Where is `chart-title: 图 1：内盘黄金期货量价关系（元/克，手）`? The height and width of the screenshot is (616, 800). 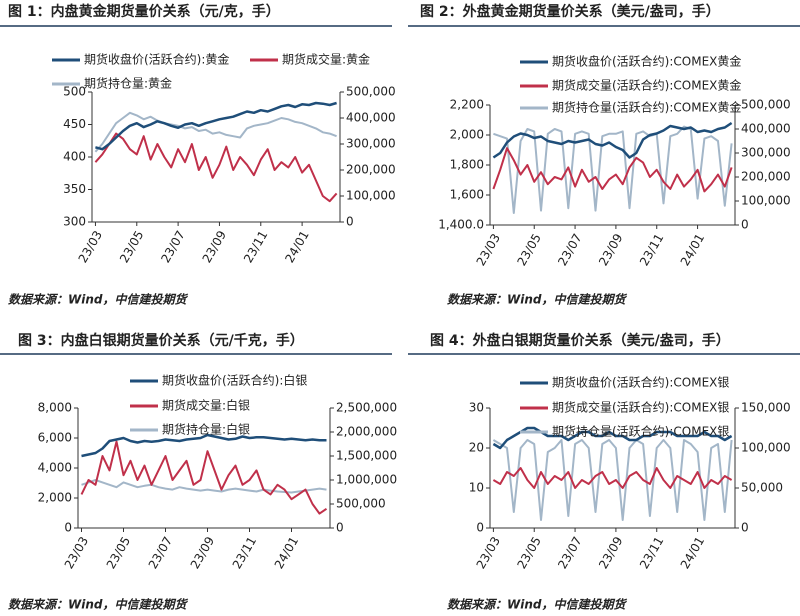 chart-title: 图 1：内盘黄金期货量价关系（元/克，手） is located at coordinates (144, 11).